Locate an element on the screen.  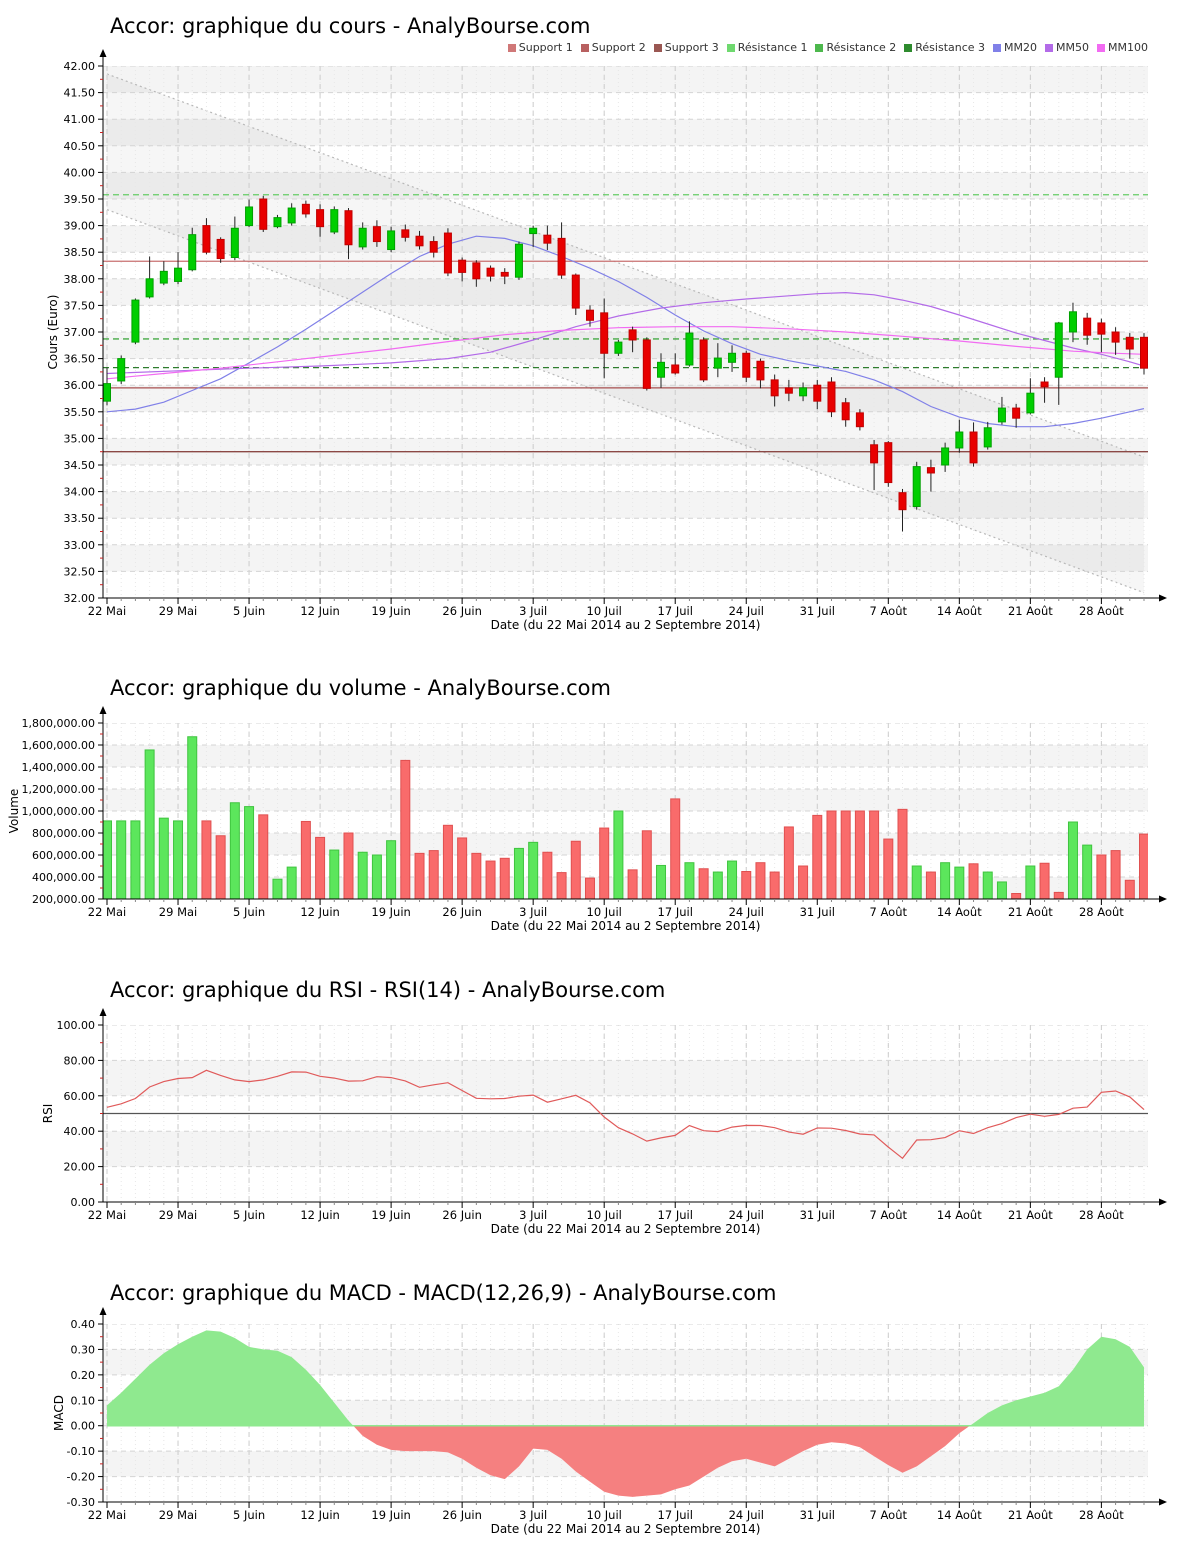
y-tick-label: 38.00 is located at coordinates (80, 279).